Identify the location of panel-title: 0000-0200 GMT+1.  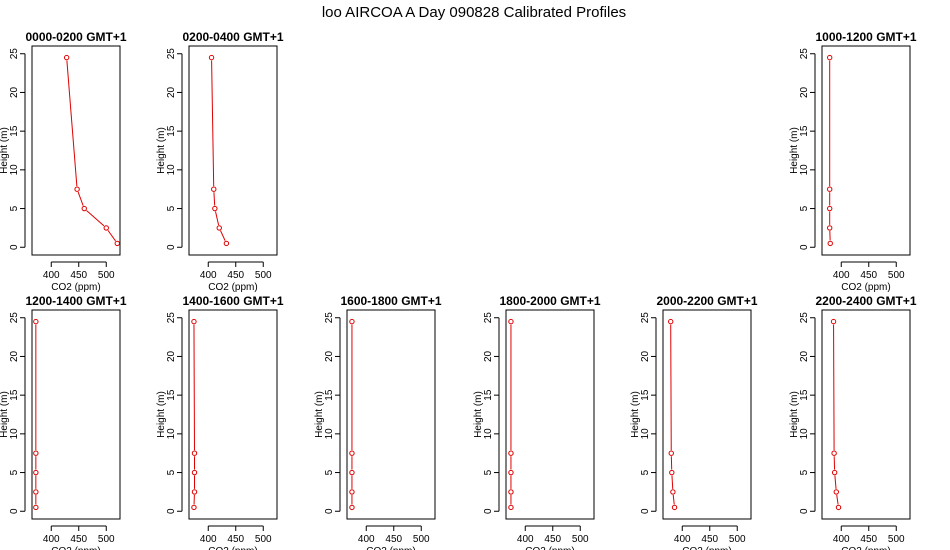
(75, 37).